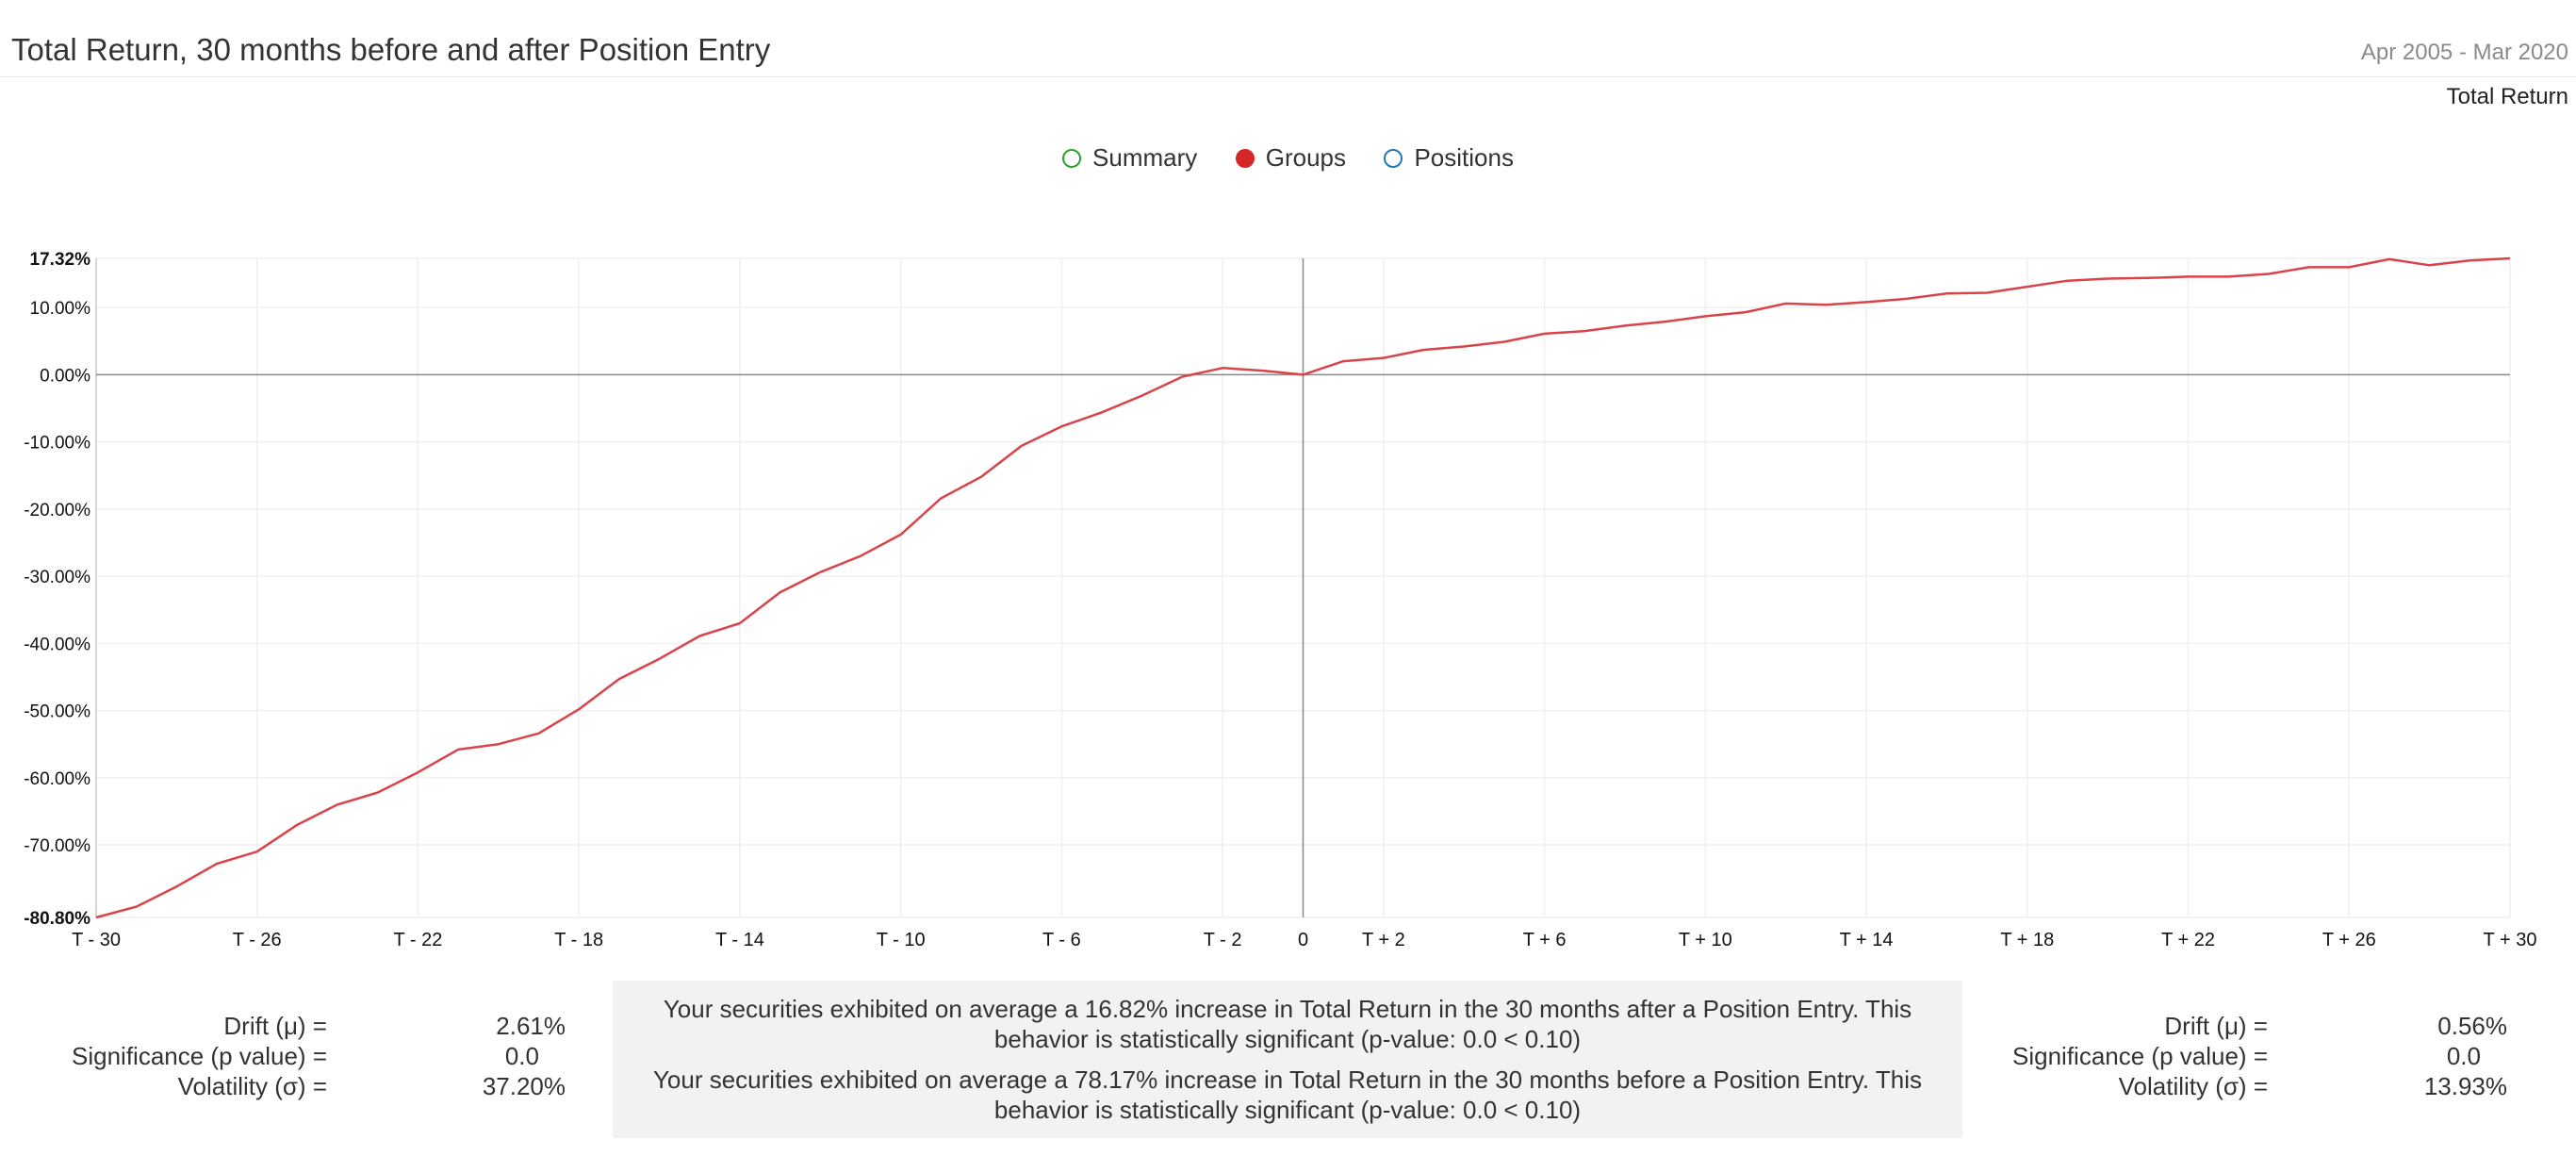  I want to click on volatility-value: 37.20%, so click(524, 1086).